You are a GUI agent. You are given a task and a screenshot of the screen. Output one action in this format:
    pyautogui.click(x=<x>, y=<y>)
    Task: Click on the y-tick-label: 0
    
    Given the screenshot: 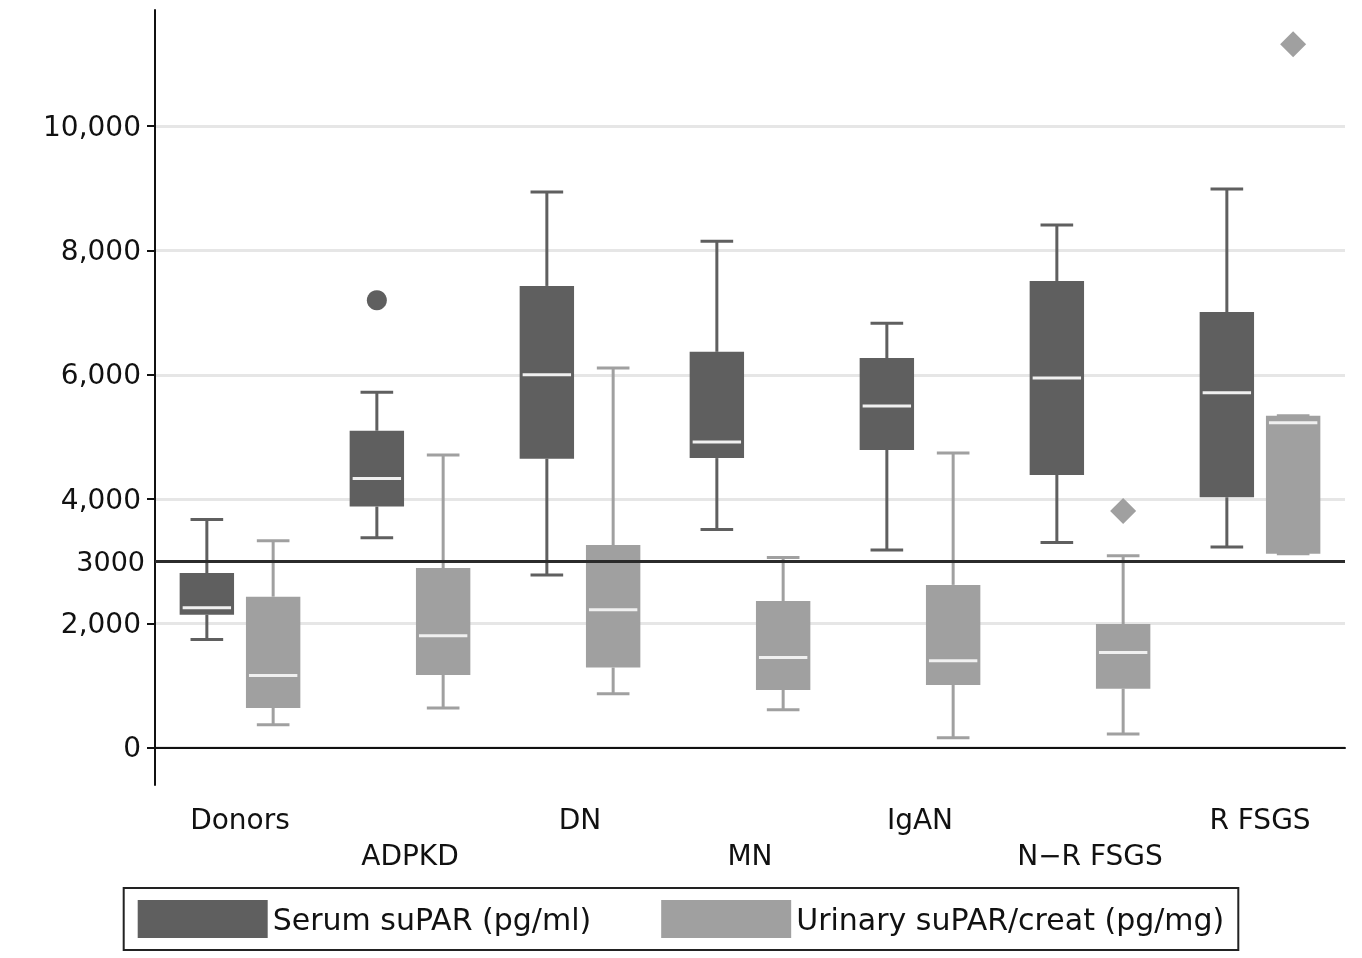 What is the action you would take?
    pyautogui.click(x=132, y=748)
    